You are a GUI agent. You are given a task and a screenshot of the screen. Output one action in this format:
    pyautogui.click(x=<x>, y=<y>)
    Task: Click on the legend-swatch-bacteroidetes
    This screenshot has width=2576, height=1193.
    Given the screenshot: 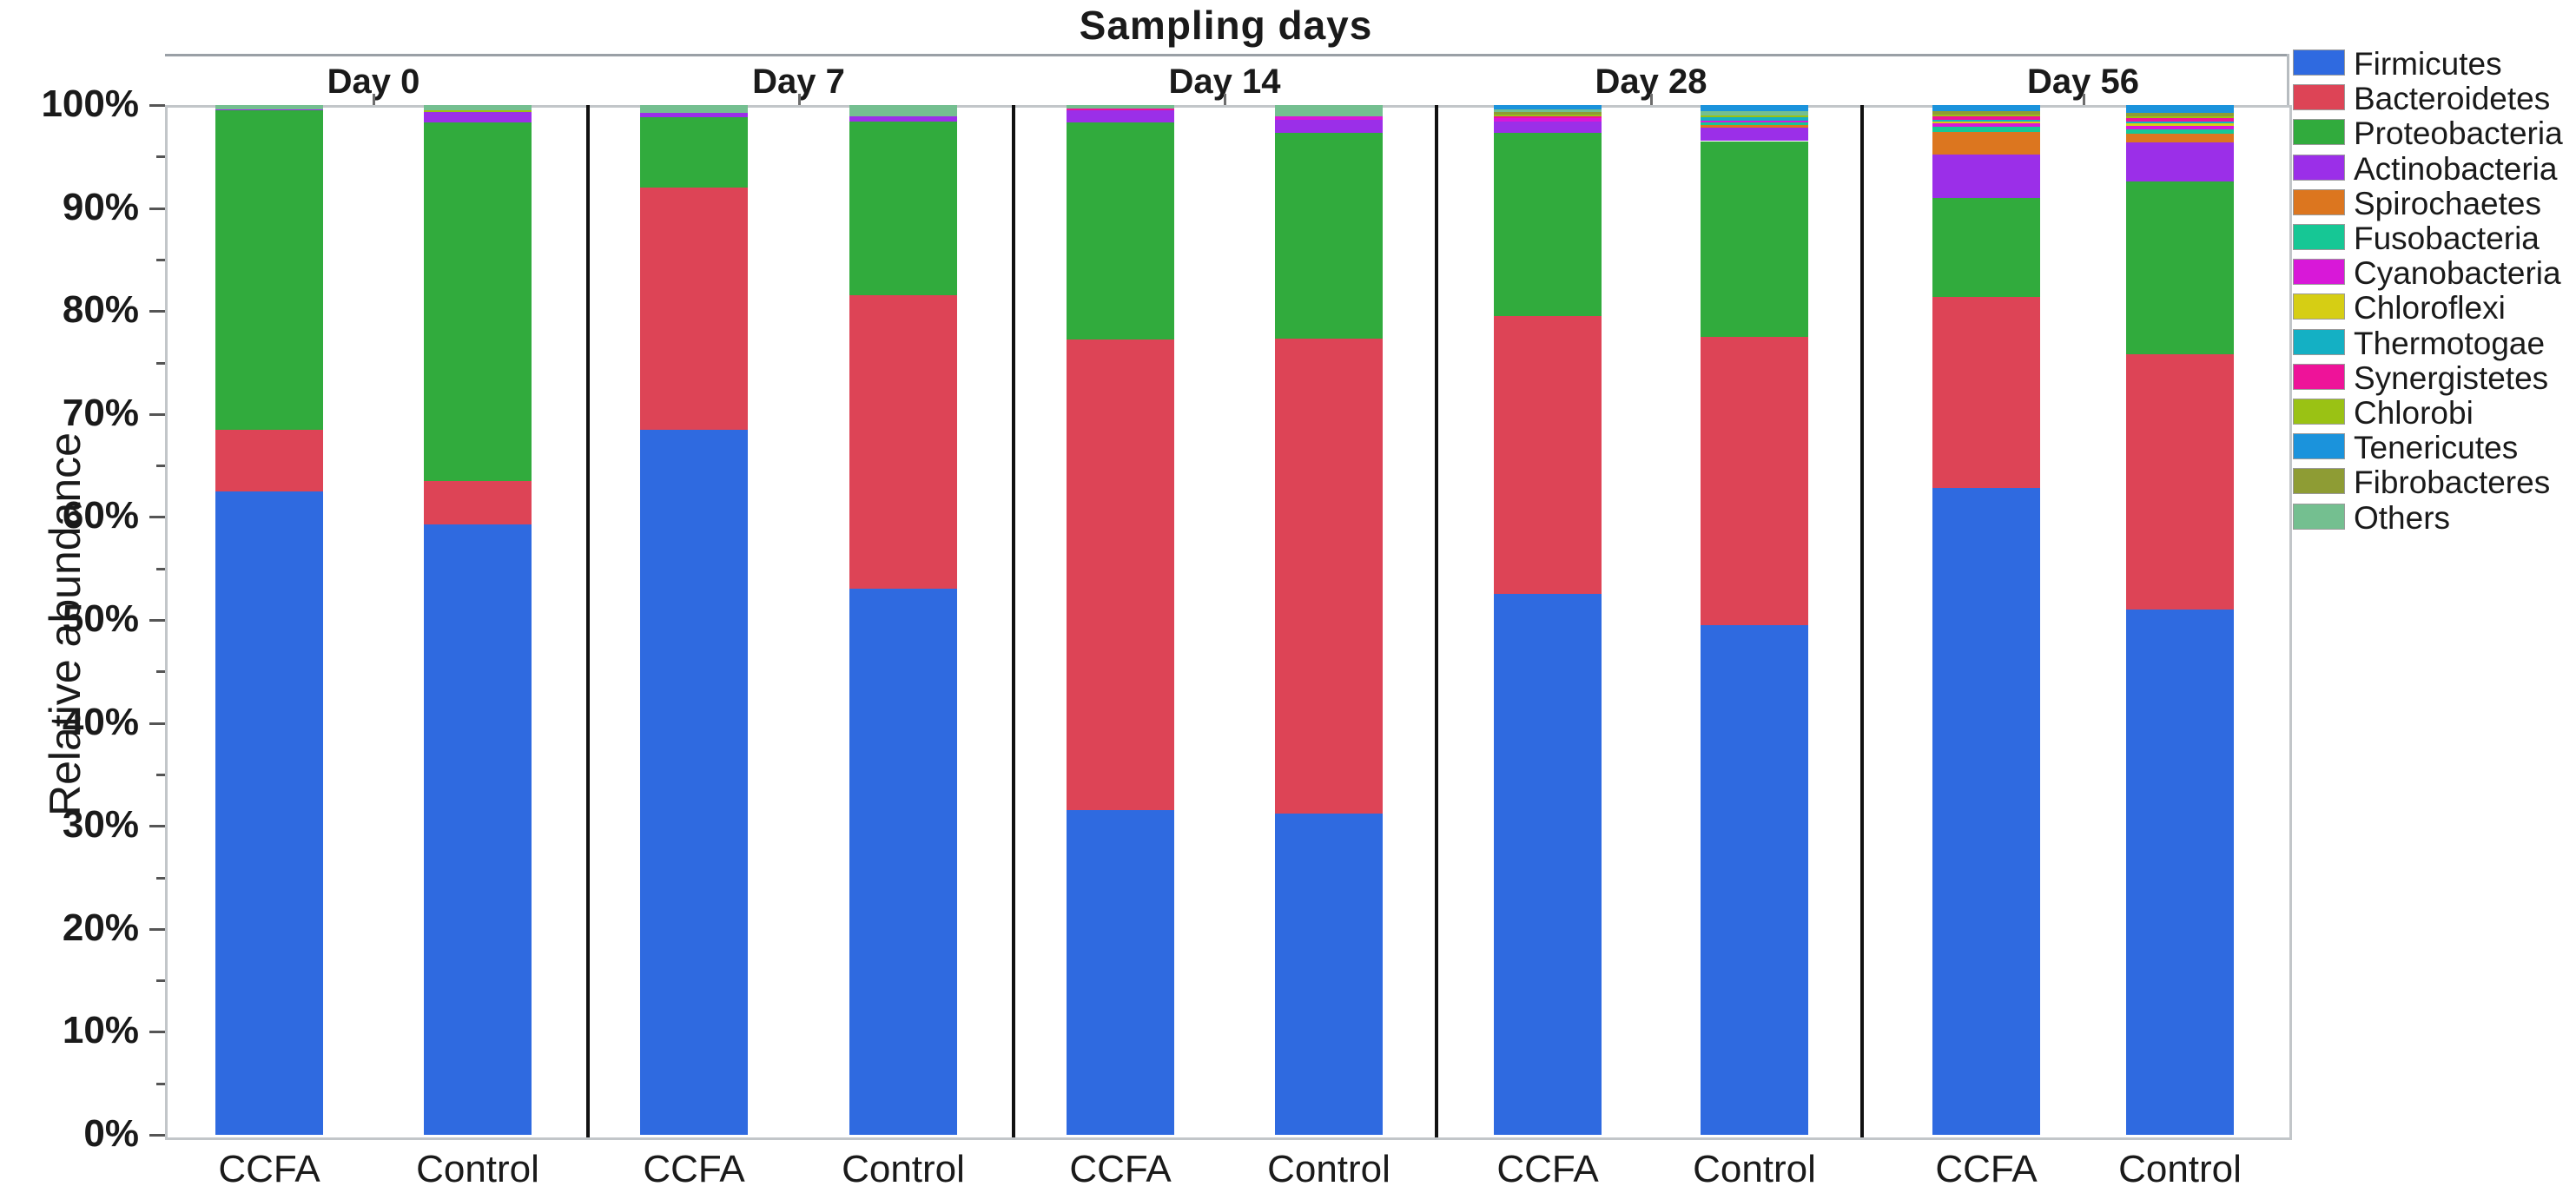 What is the action you would take?
    pyautogui.click(x=2319, y=97)
    